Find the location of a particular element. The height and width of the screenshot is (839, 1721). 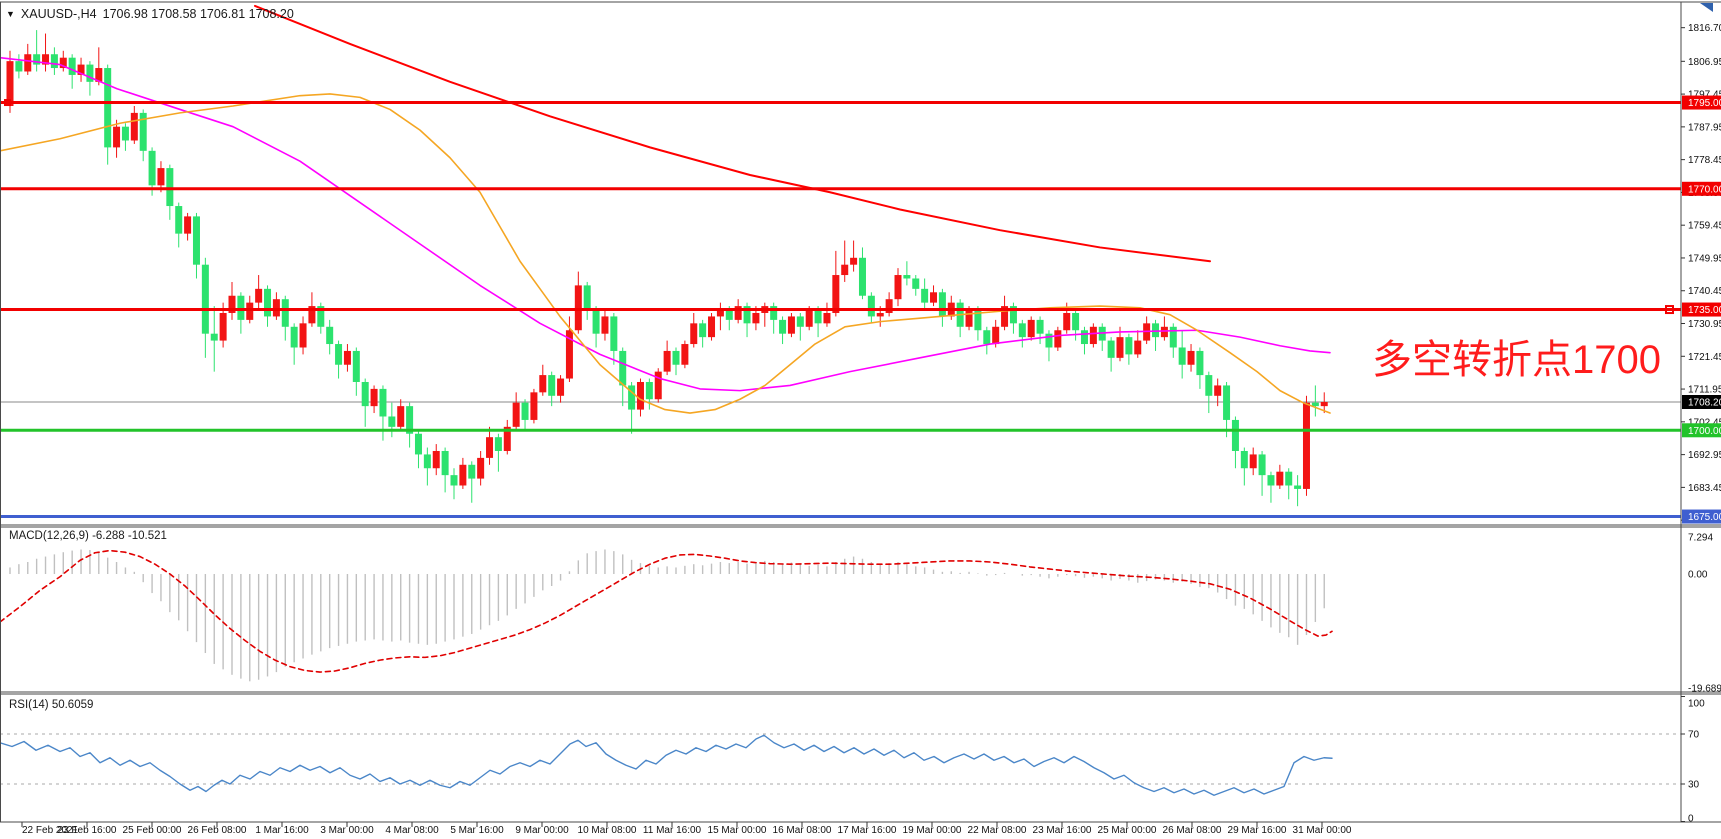

svg-text: 0 is located at coordinates (1691, 819).